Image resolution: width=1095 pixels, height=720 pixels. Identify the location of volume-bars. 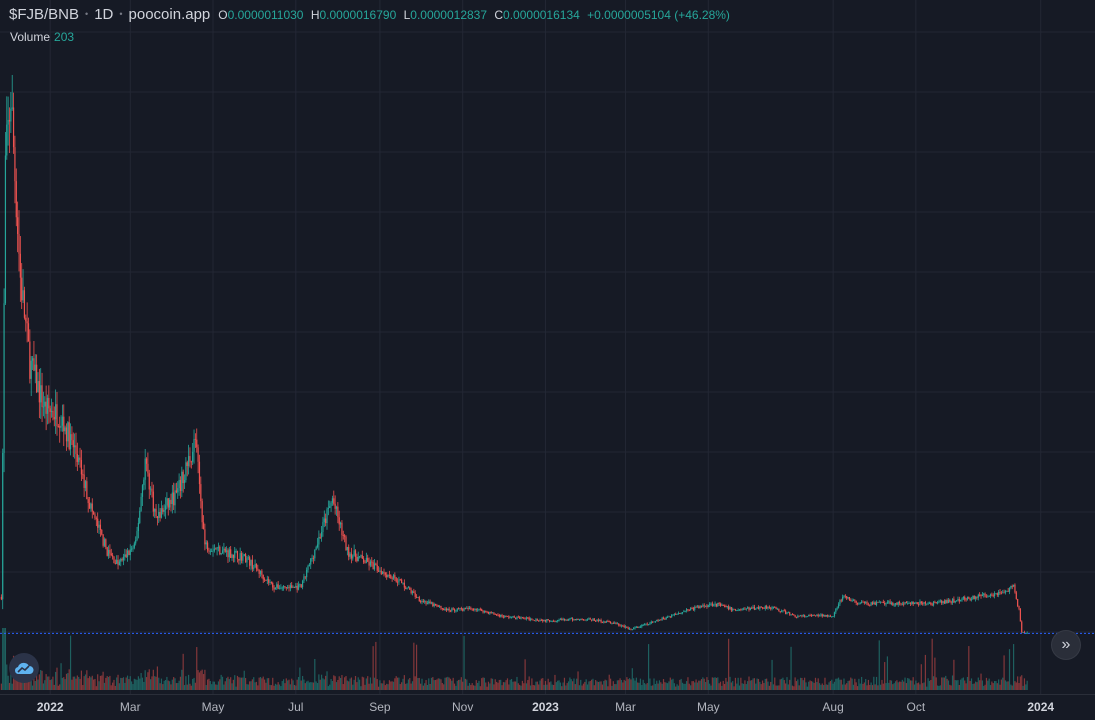
(514, 659).